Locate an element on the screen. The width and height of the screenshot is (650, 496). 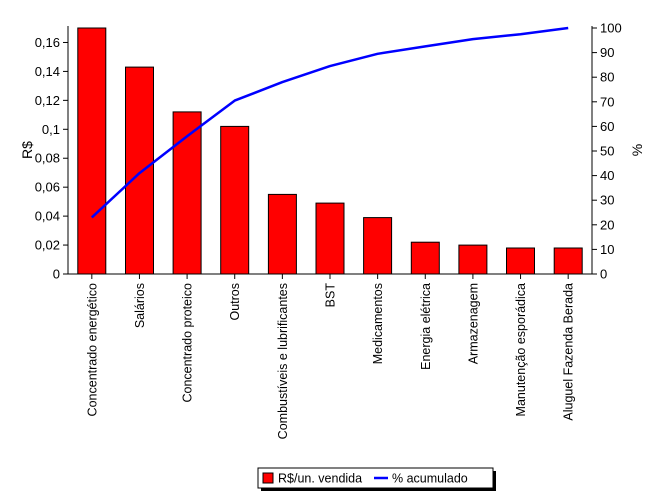
legend-bar-label: R$/un. vendida is located at coordinates (320, 479).